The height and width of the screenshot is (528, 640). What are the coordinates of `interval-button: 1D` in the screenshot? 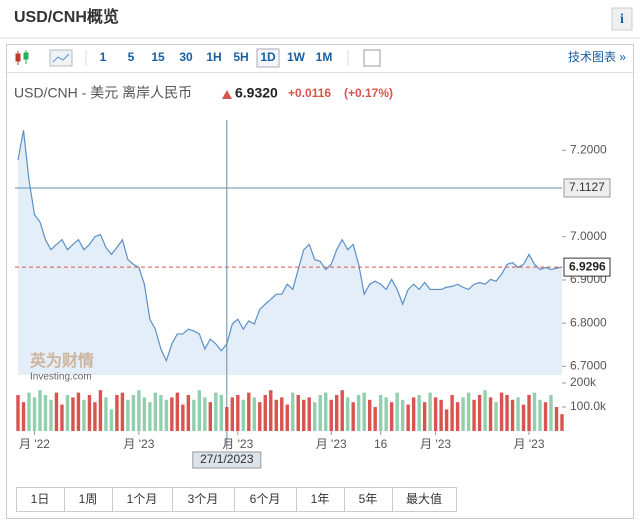 It's located at (268, 57).